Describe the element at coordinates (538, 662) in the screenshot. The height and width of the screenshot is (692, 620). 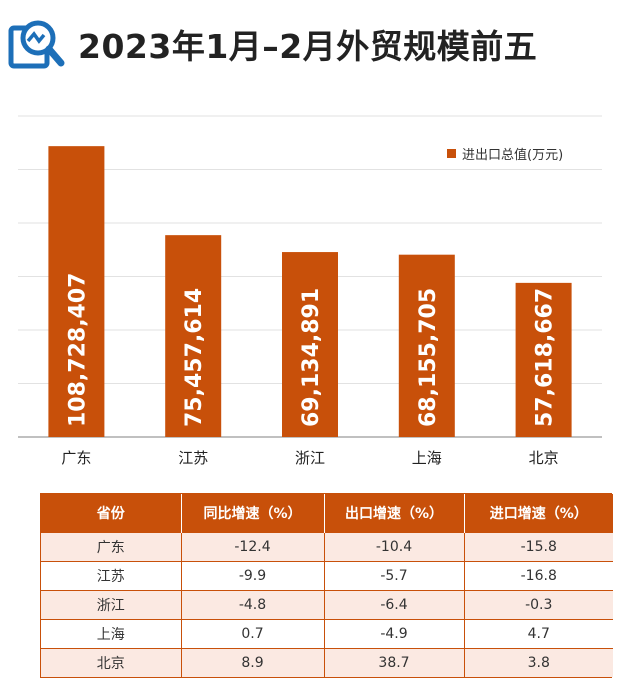
I see `cell-import: 3.8` at that location.